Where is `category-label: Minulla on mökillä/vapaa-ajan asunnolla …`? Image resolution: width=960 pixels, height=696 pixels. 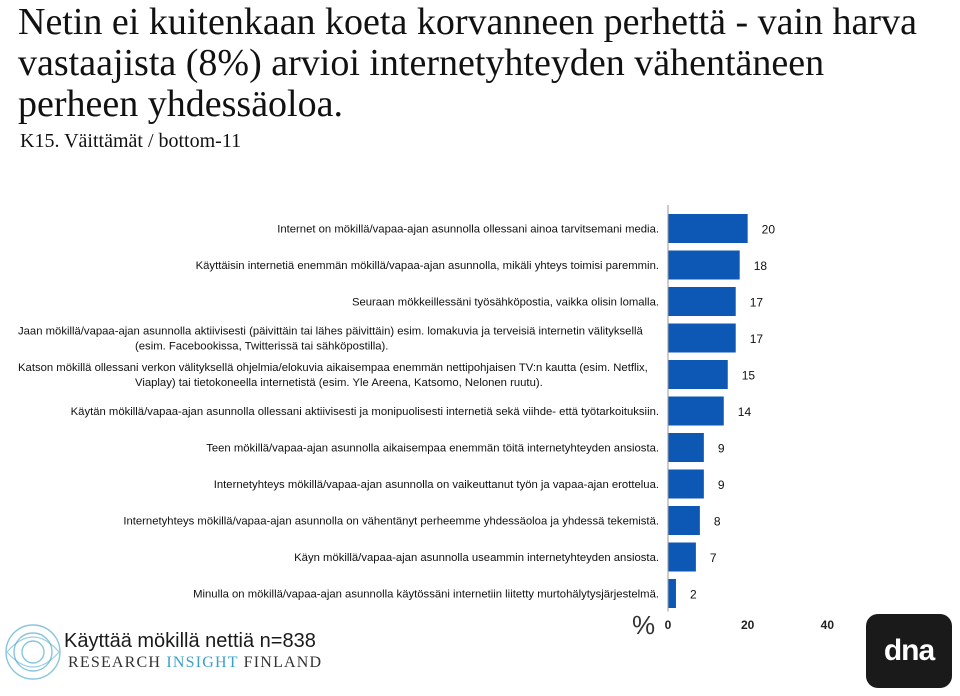
category-label: Minulla on mökillä/vapaa-ajan asunnolla … is located at coordinates (426, 595).